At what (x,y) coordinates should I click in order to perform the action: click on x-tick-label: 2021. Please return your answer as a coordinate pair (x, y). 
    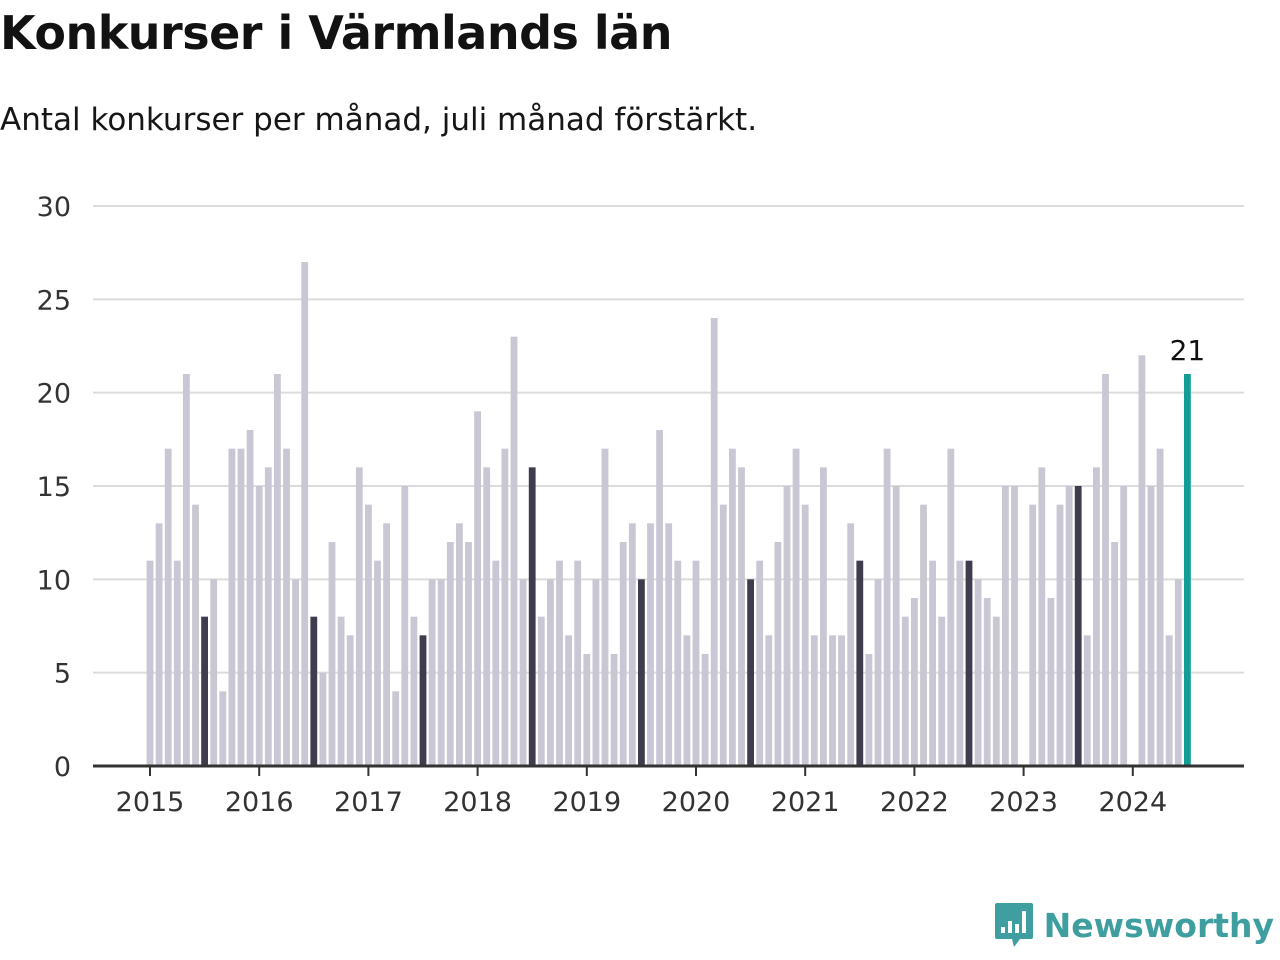
    Looking at the image, I should click on (805, 802).